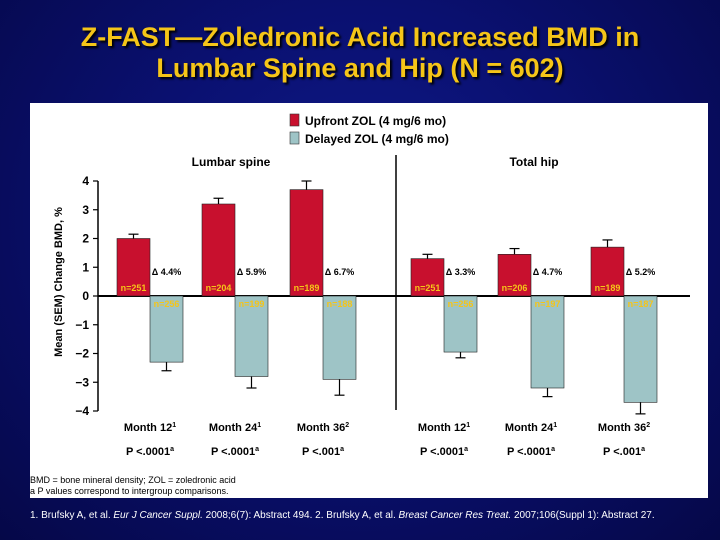  Describe the element at coordinates (85, 267) in the screenshot. I see `y-tick-label: 1` at that location.